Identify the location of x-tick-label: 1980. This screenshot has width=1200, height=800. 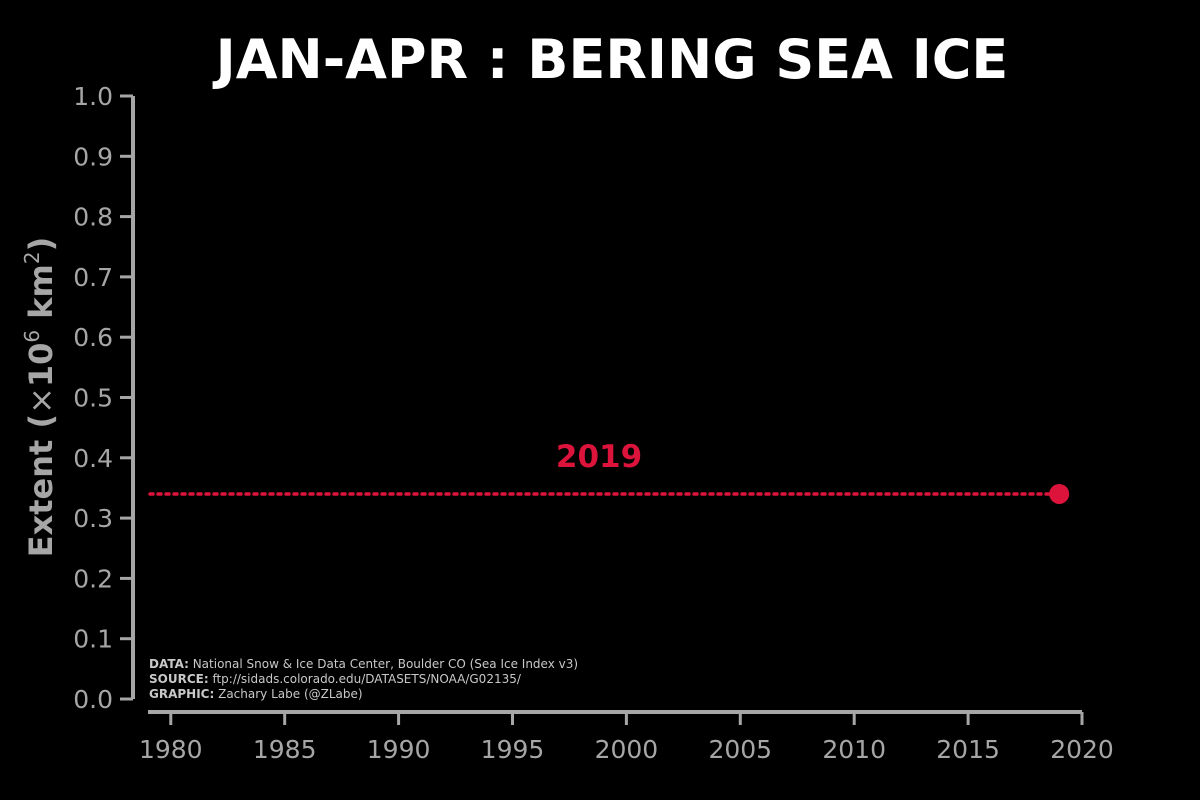
(171, 749).